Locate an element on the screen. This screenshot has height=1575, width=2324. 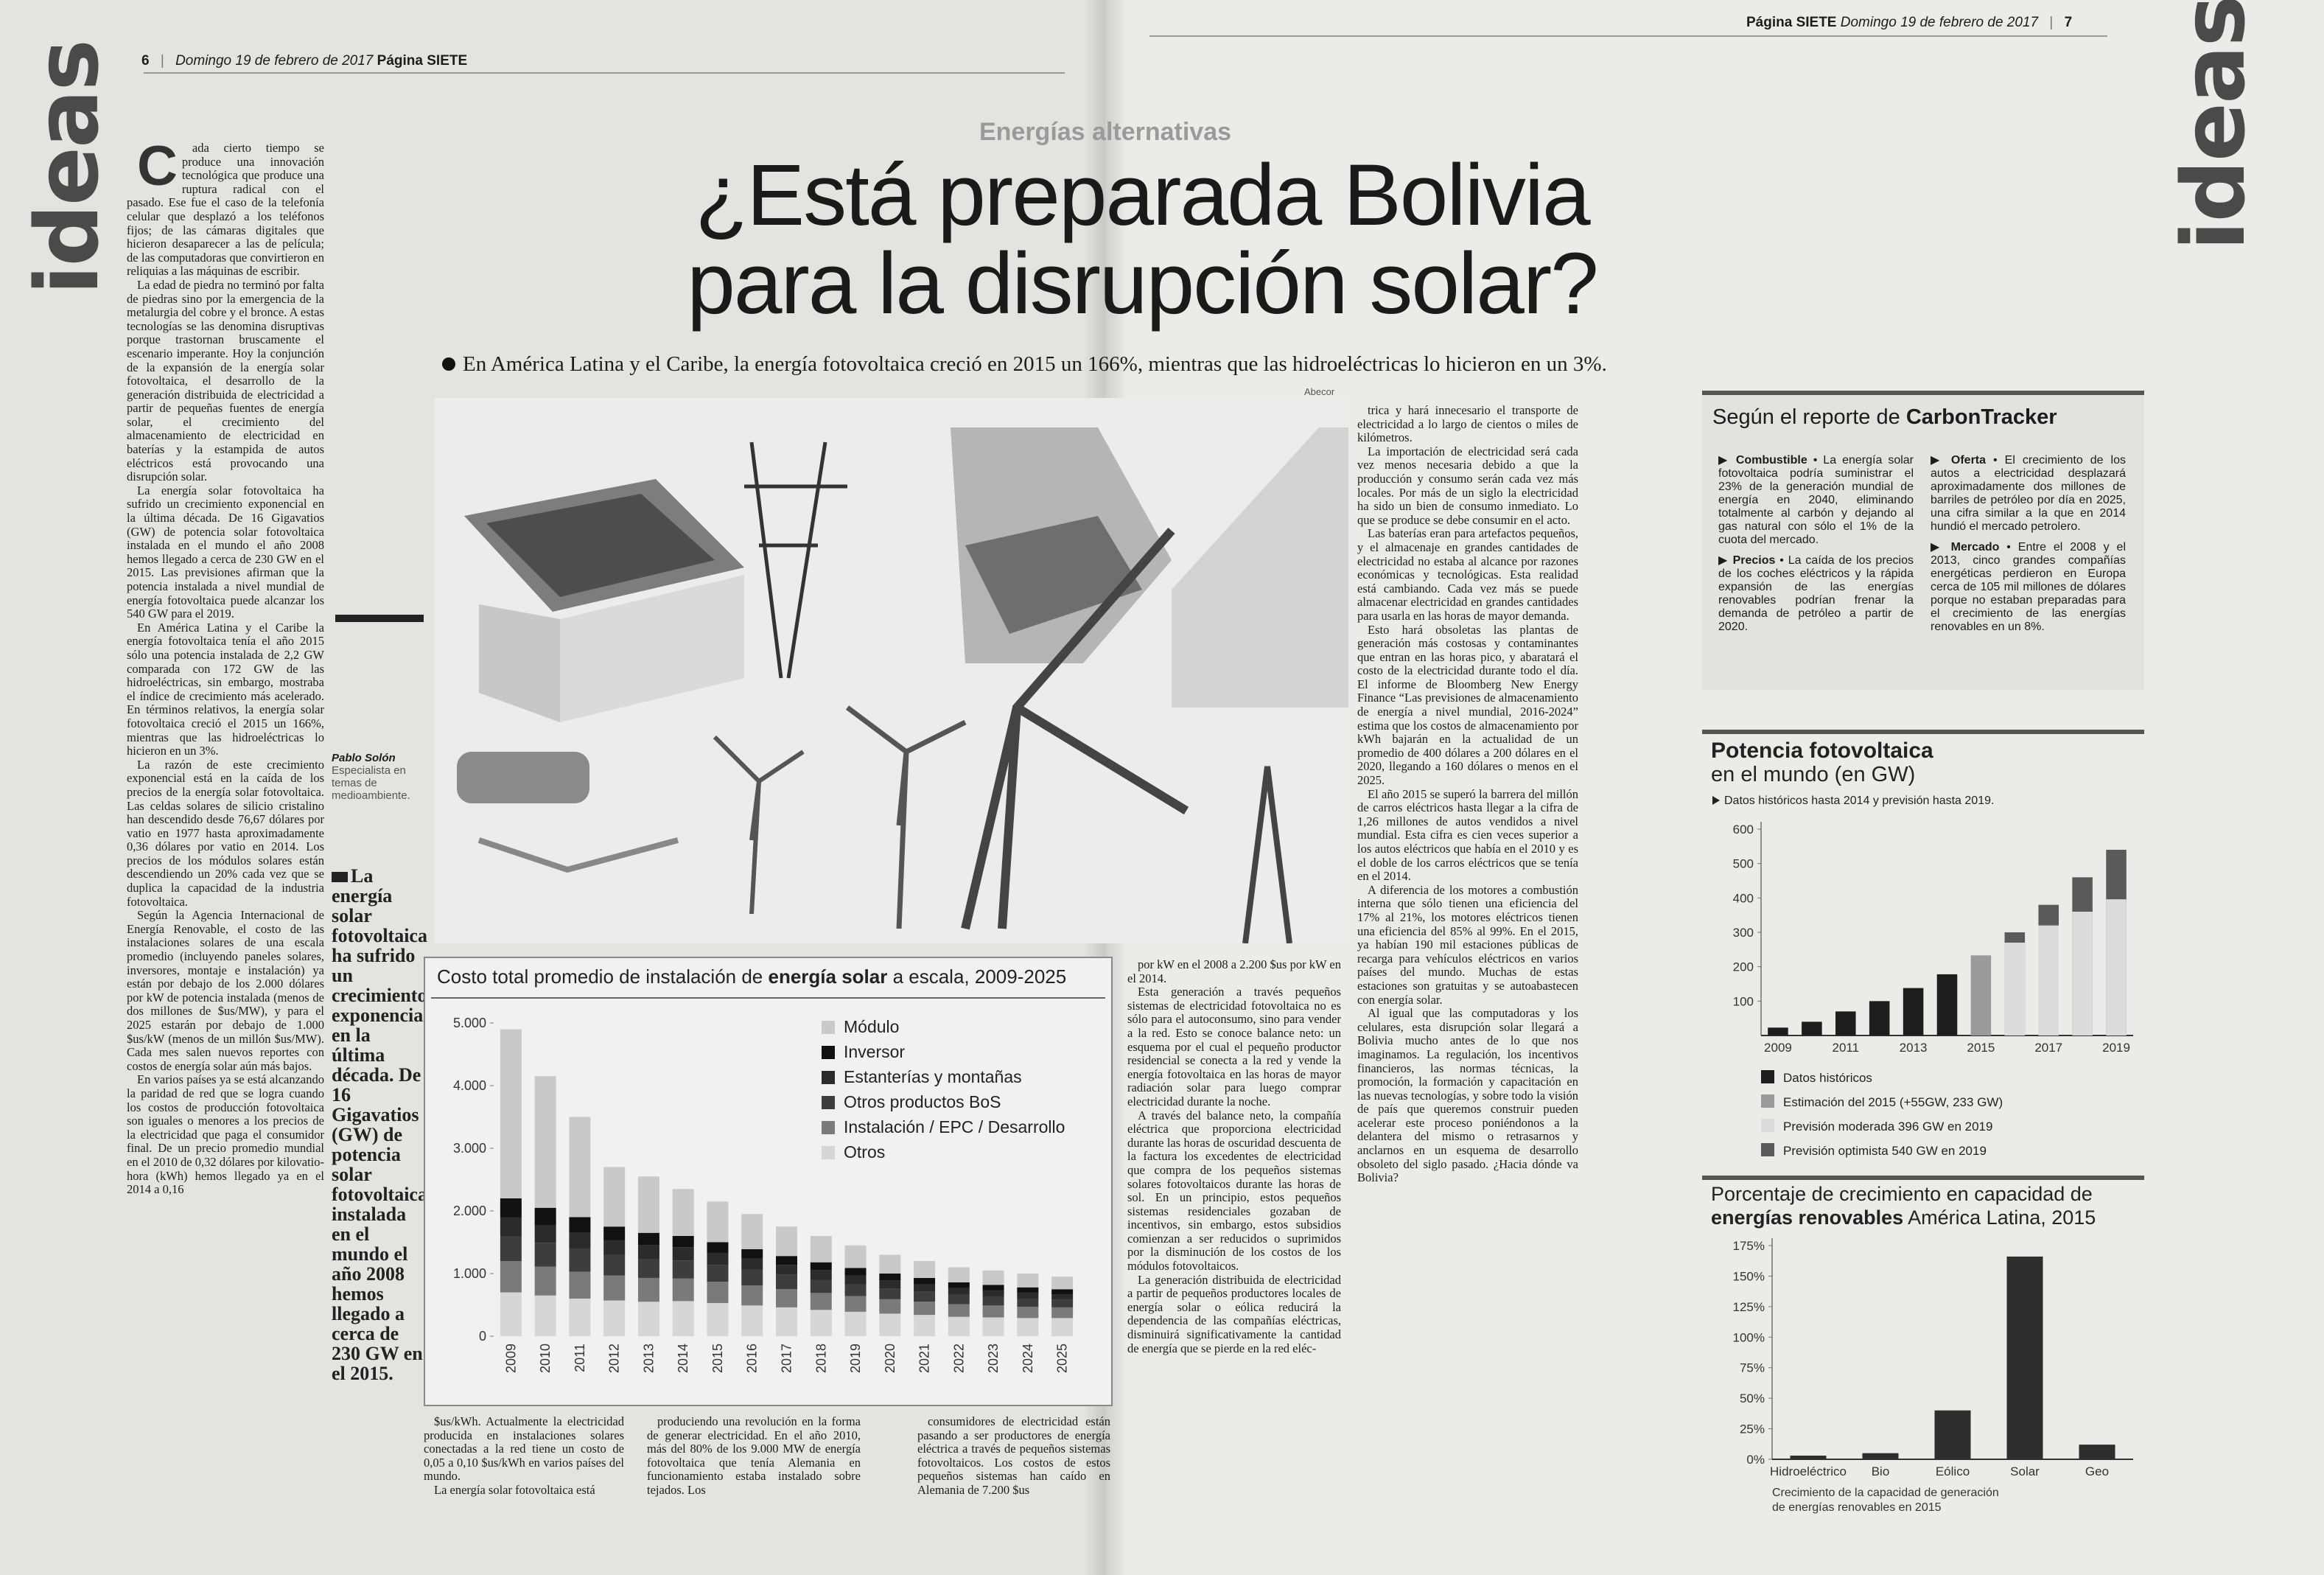
x-tick-label: 2021 is located at coordinates (924, 1358).